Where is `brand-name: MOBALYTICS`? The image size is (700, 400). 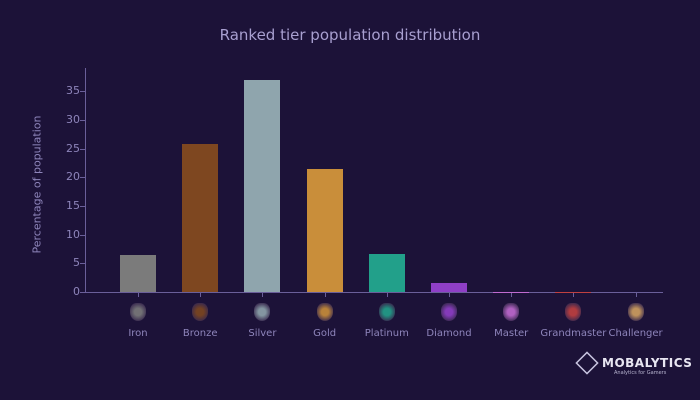 brand-name: MOBALYTICS is located at coordinates (647, 363).